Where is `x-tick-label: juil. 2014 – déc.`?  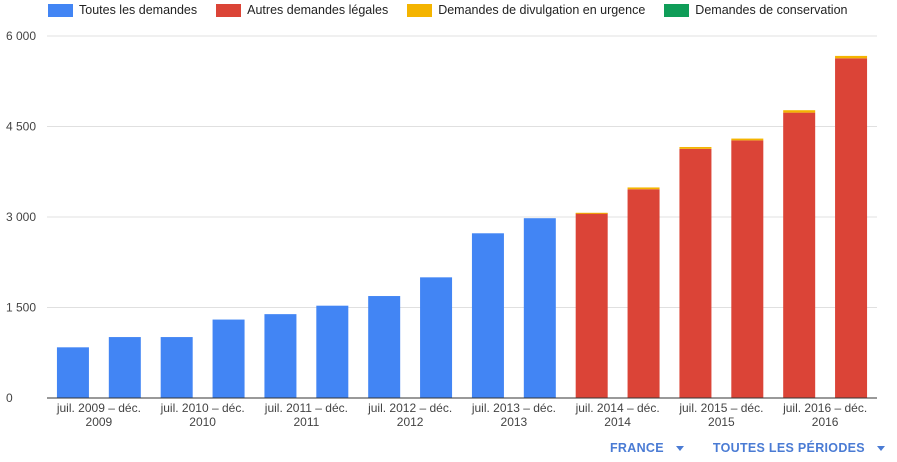 x-tick-label: juil. 2014 – déc. is located at coordinates (617, 408).